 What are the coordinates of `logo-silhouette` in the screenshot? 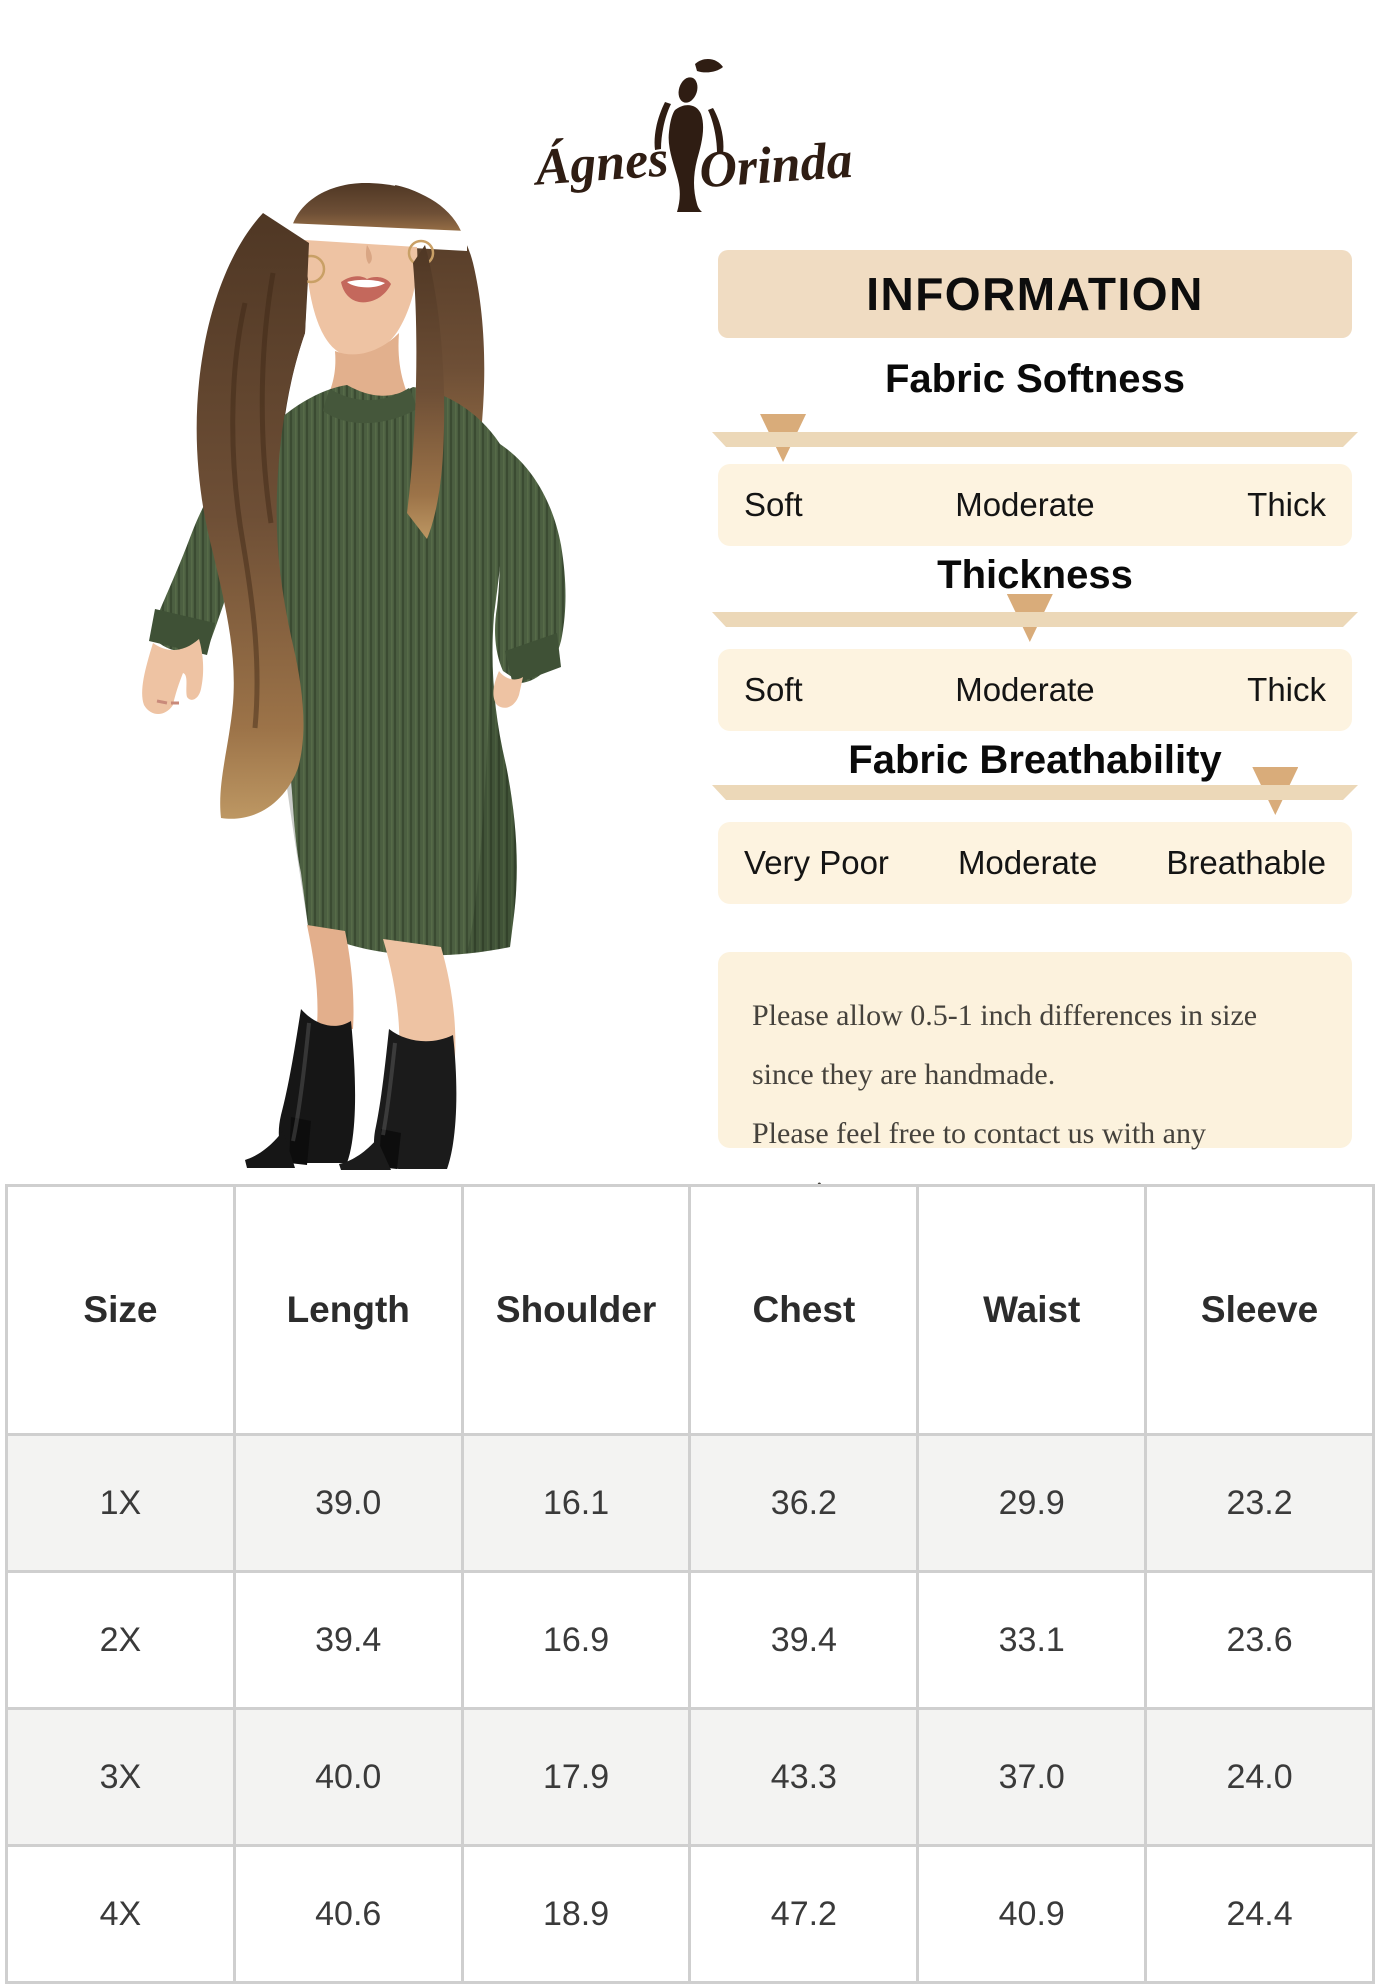 It's located at (689, 135).